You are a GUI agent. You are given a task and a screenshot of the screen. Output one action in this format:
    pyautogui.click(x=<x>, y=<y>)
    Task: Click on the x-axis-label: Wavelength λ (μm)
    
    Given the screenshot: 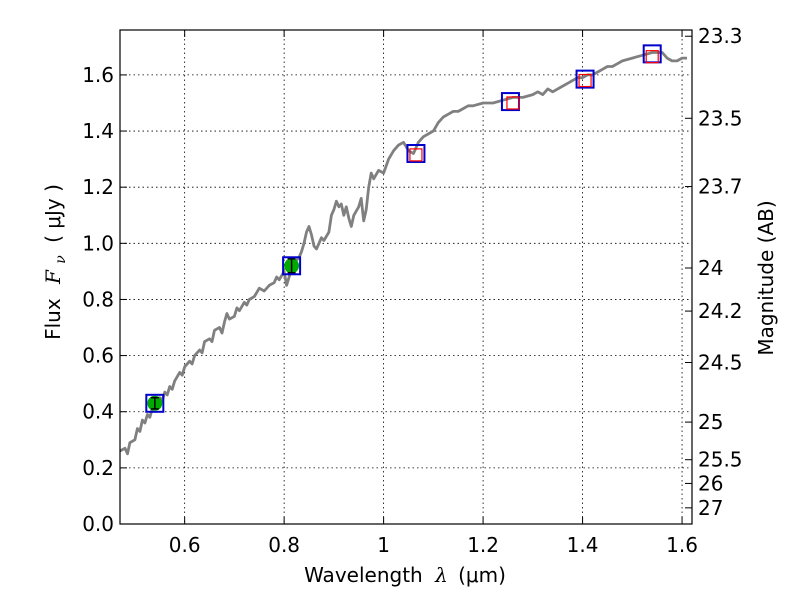 What is the action you would take?
    pyautogui.click(x=405, y=575)
    